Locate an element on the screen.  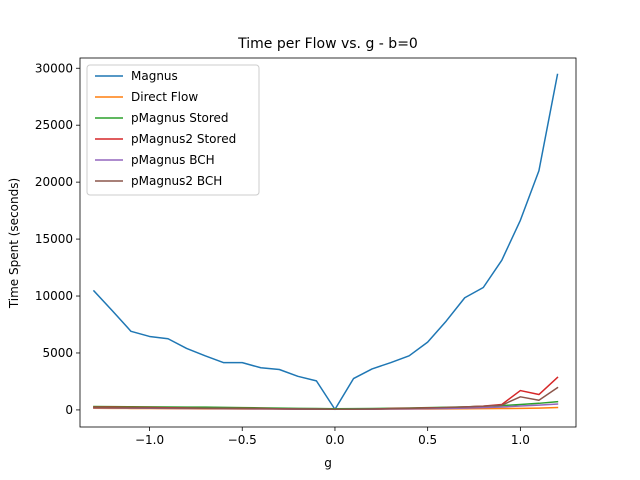
x-axis: −1.0 −0.5 0.0 0.5 1.0 is located at coordinates (332, 437).